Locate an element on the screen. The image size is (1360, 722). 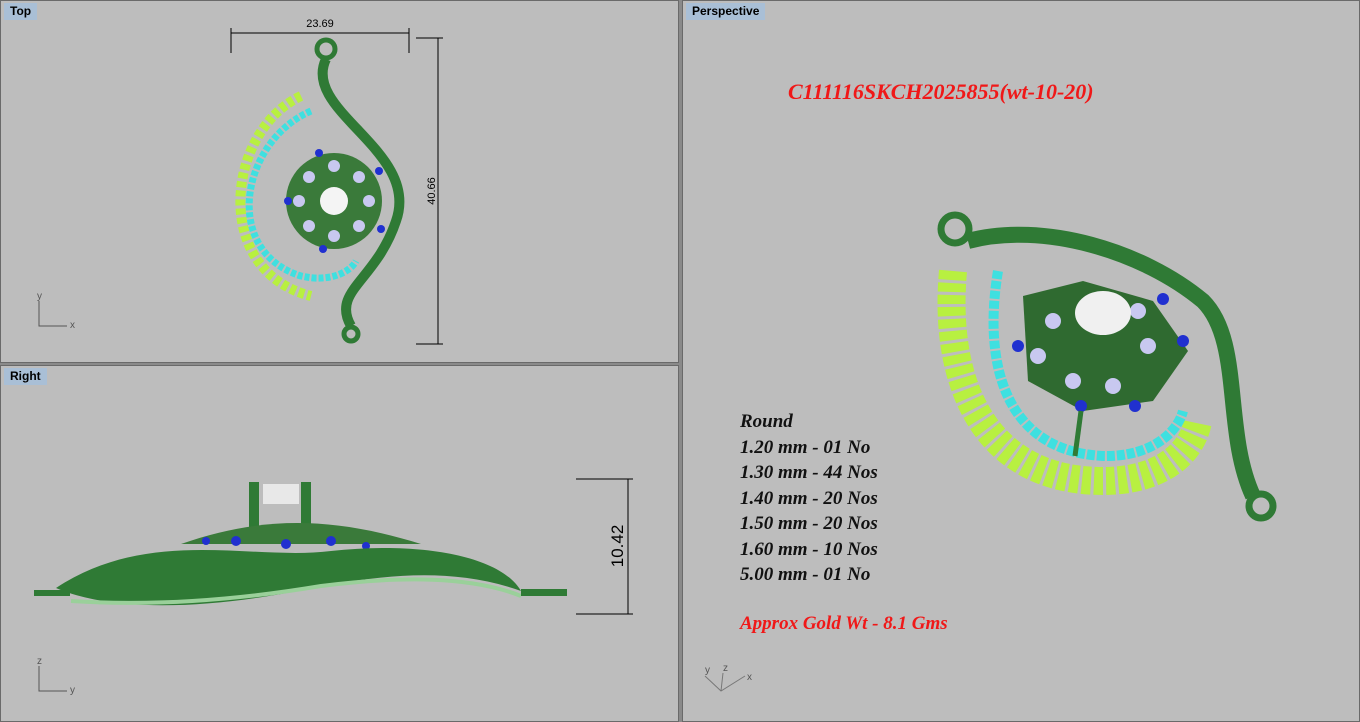
dimension-width-label: 23.69 is located at coordinates (320, 24).